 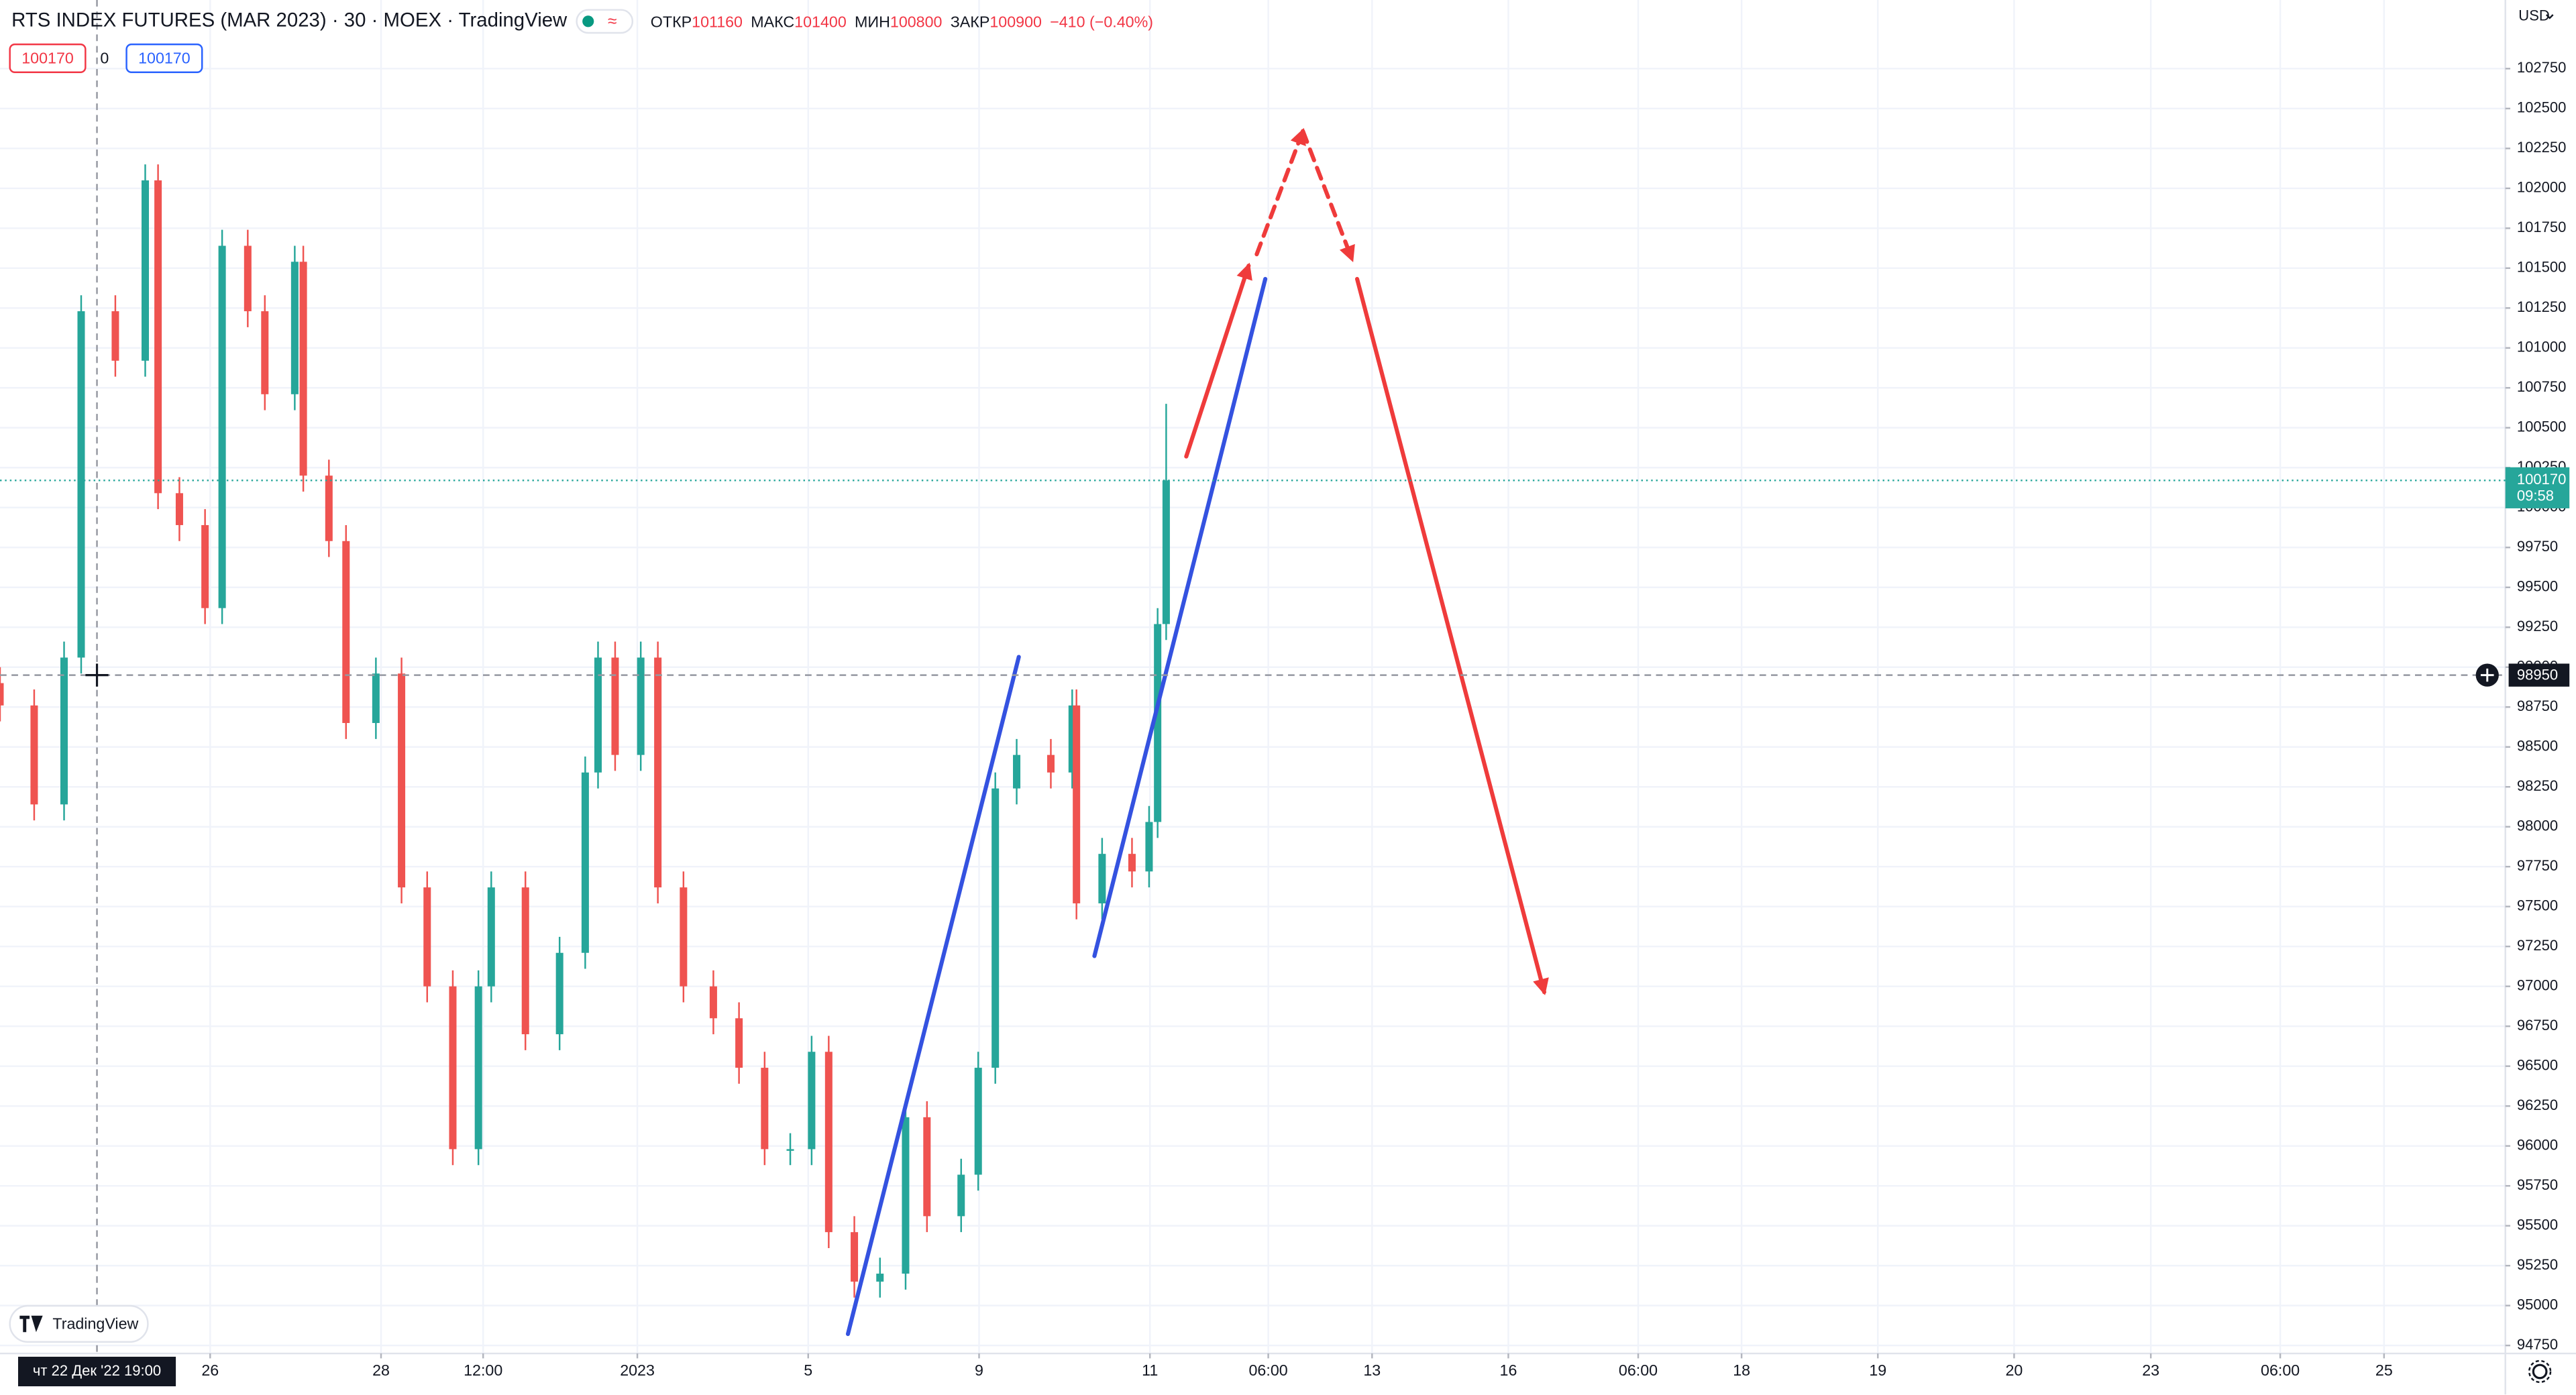 What do you see at coordinates (2537, 626) in the screenshot?
I see `y-tick-label: 99250` at bounding box center [2537, 626].